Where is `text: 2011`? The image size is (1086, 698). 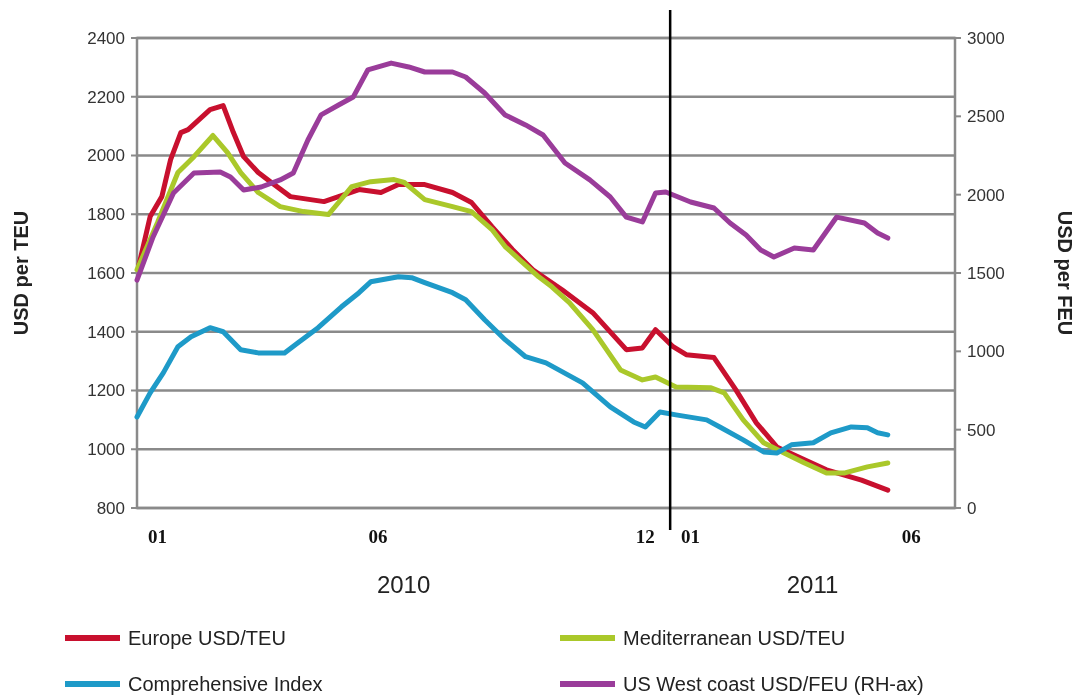
text: 2011 is located at coordinates (812, 584).